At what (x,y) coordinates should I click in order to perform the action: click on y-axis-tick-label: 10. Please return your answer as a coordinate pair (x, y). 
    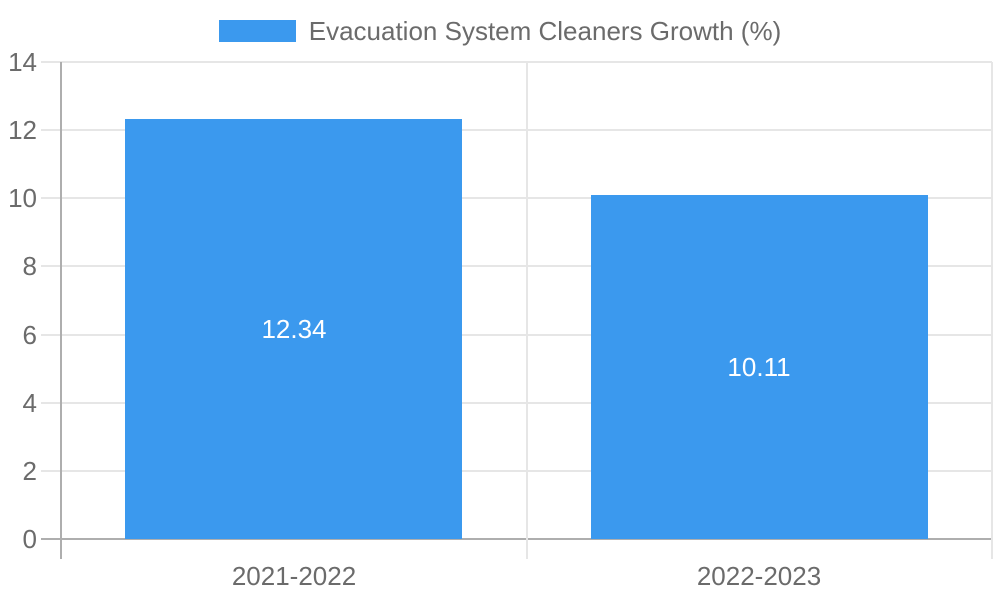
    Looking at the image, I should click on (22, 198).